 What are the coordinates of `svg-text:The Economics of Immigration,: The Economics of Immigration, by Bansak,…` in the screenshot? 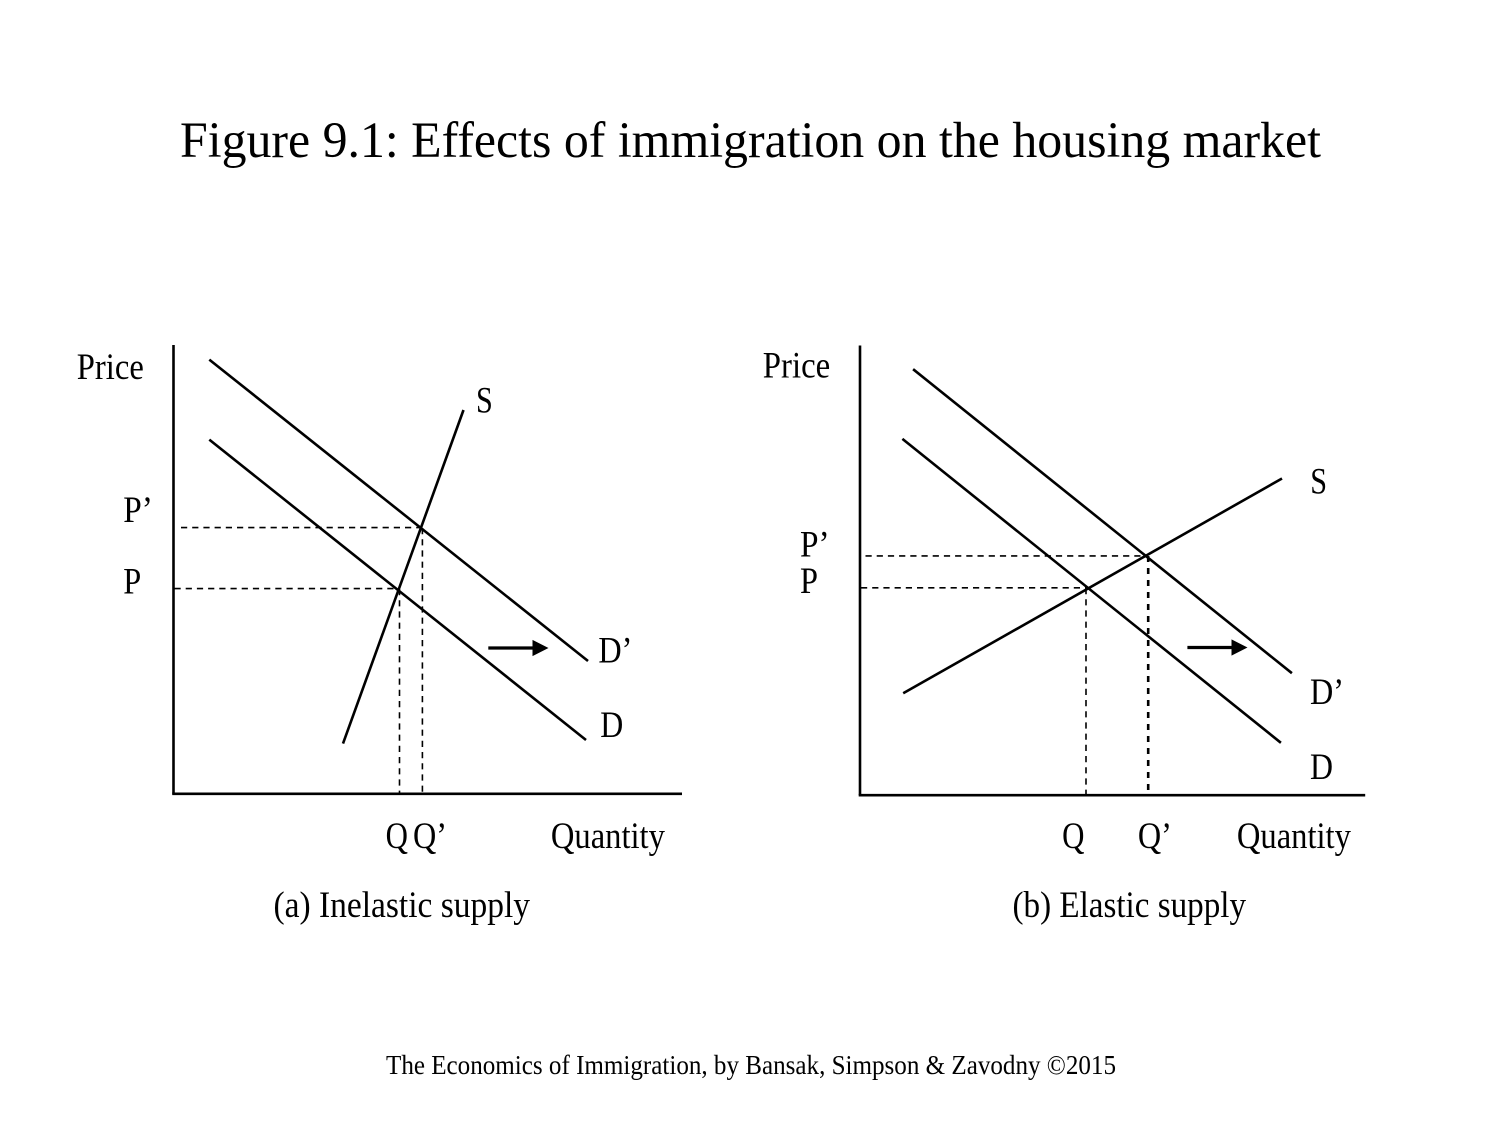 It's located at (751, 1064).